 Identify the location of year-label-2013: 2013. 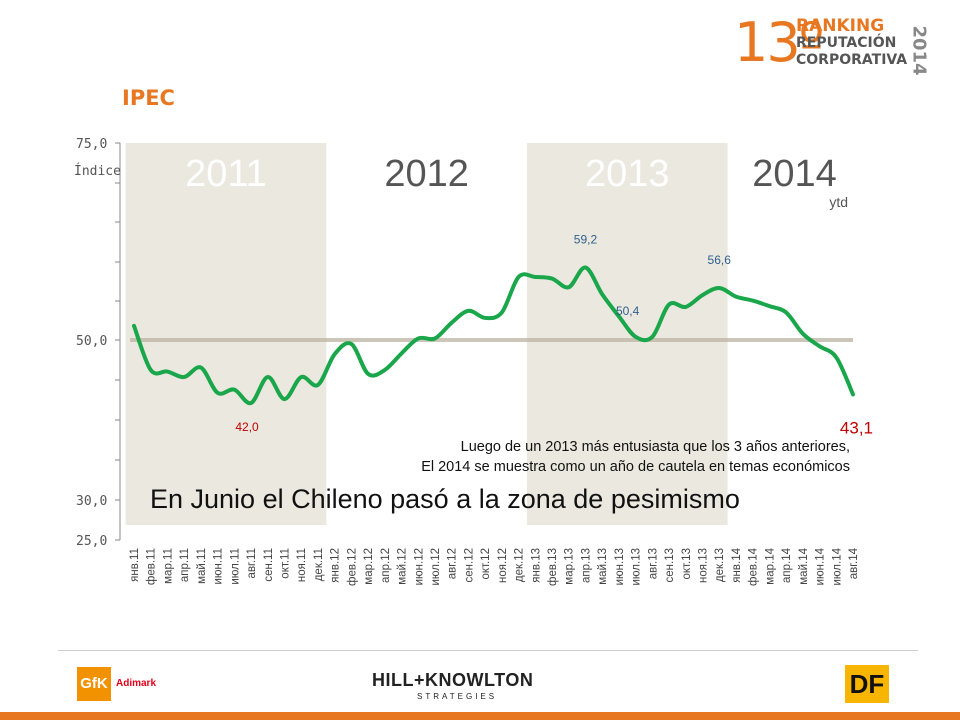
(627, 174).